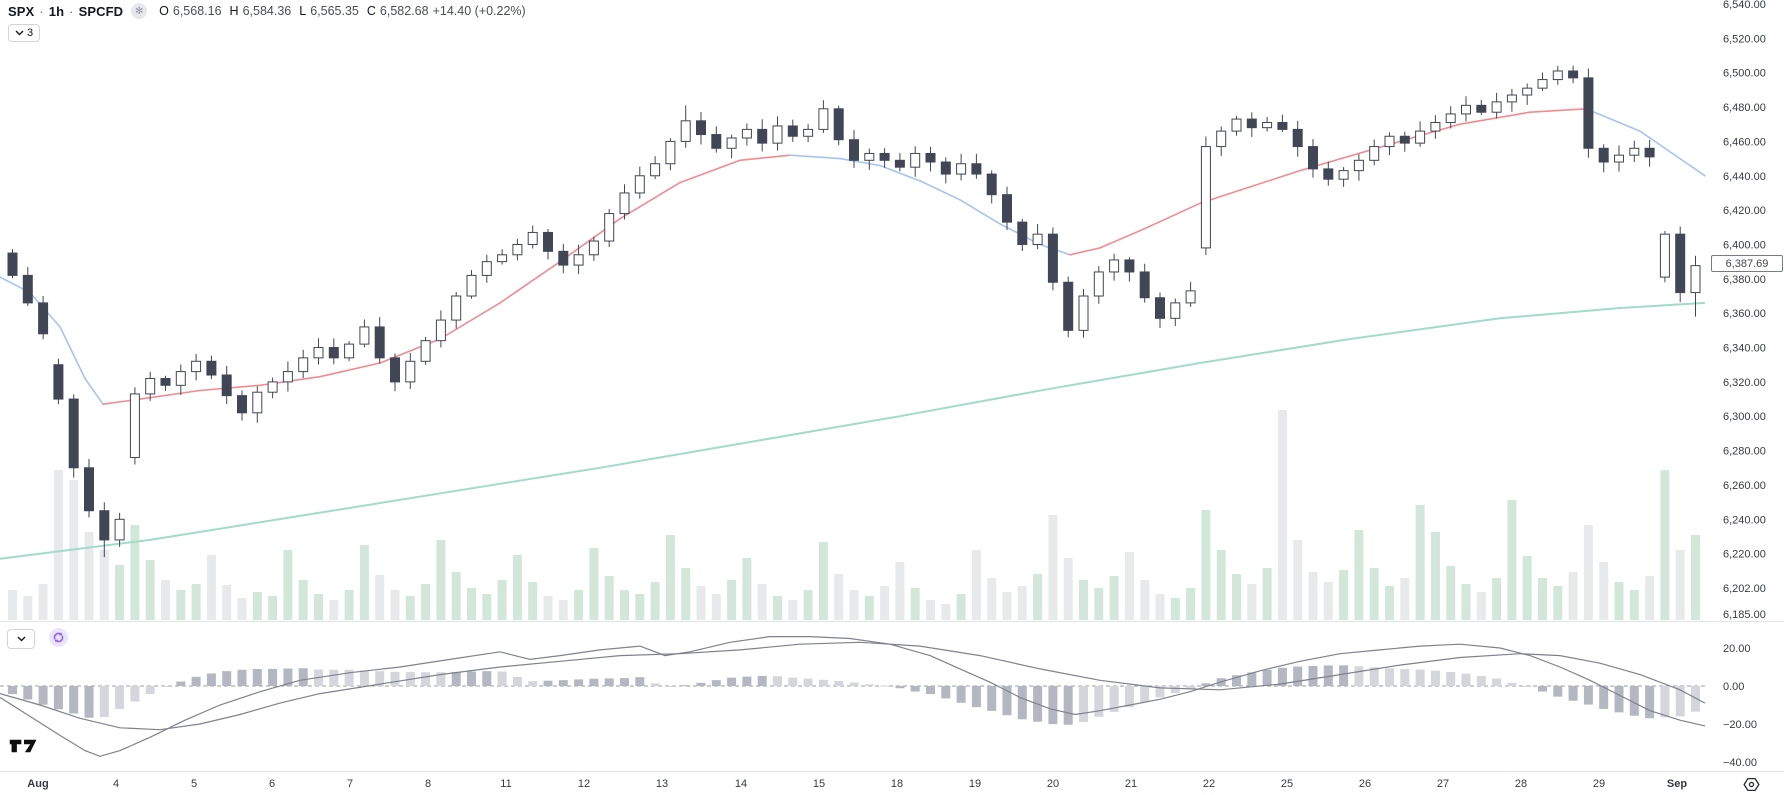 This screenshot has height=795, width=1784. Describe the element at coordinates (334, 11) in the screenshot. I see `low-value: 6,565.35` at that location.